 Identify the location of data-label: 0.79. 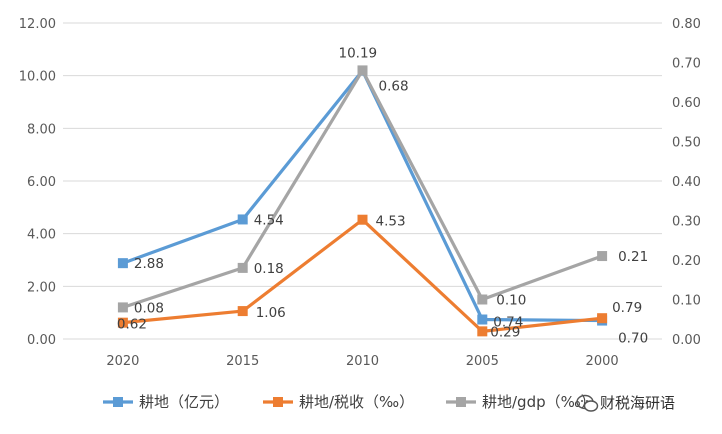
(627, 308).